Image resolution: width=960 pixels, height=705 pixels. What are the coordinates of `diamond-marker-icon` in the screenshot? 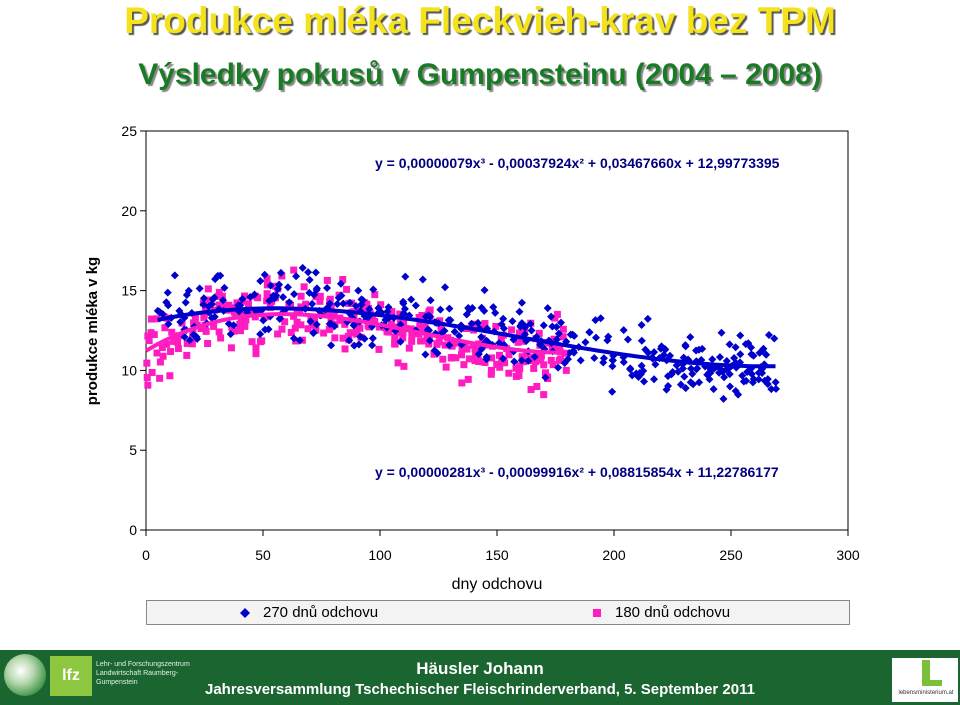 It's located at (245, 612).